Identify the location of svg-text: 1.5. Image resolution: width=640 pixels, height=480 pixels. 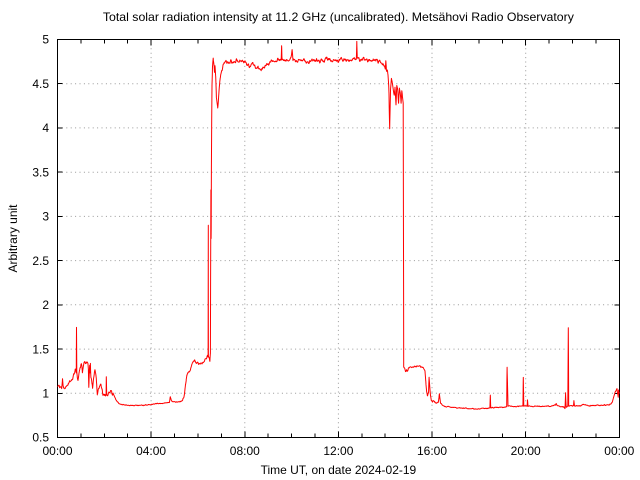
(40, 349).